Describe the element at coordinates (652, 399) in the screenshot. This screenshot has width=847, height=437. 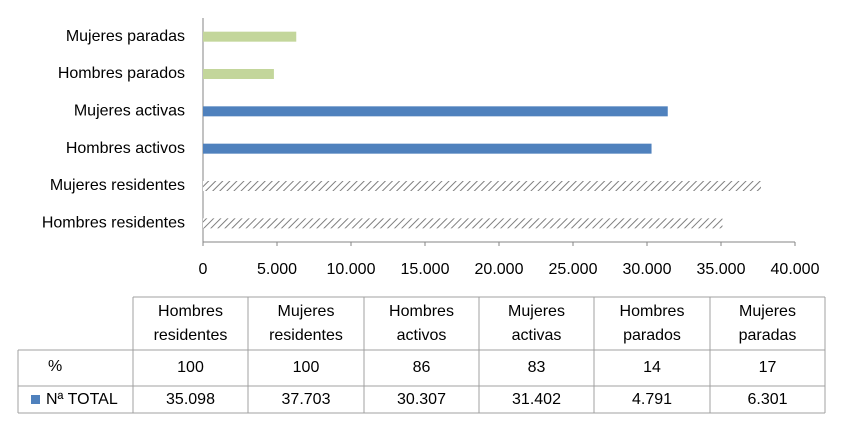
I see `table-cell: 4.791` at that location.